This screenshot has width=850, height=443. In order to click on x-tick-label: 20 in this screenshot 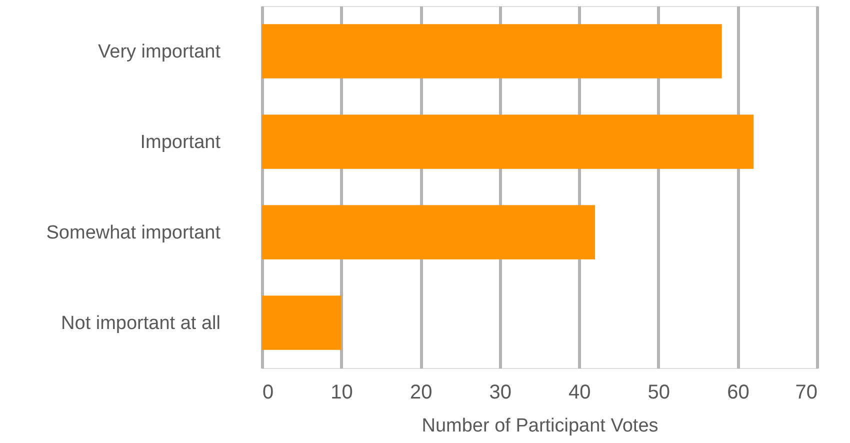, I will do `click(421, 393)`.